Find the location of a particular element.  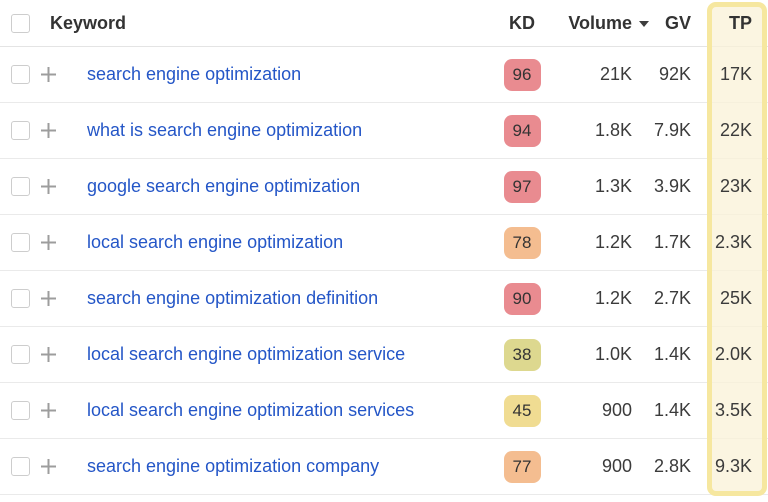

keyword-link: search engine optimization is located at coordinates (194, 74).